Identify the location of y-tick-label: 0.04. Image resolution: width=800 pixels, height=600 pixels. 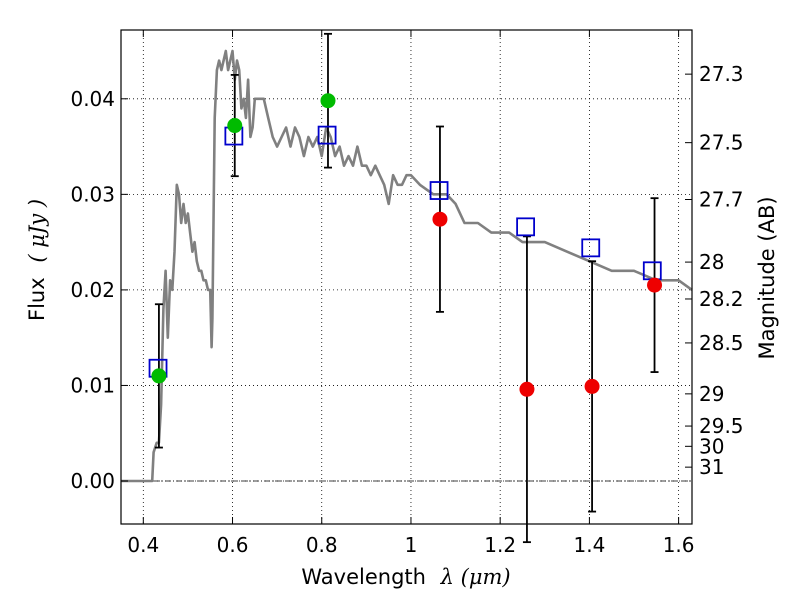
(92, 99).